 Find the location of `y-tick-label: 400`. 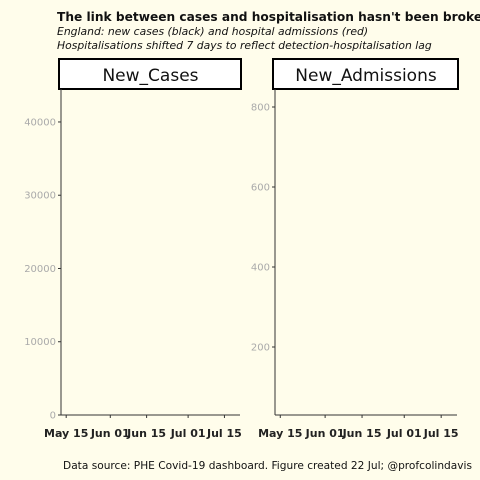

y-tick-label: 400 is located at coordinates (260, 268).